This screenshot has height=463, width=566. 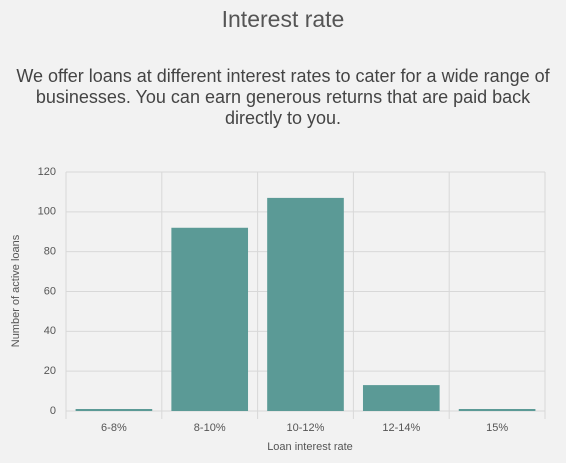 What do you see at coordinates (50, 331) in the screenshot?
I see `y-tick-label: 40` at bounding box center [50, 331].